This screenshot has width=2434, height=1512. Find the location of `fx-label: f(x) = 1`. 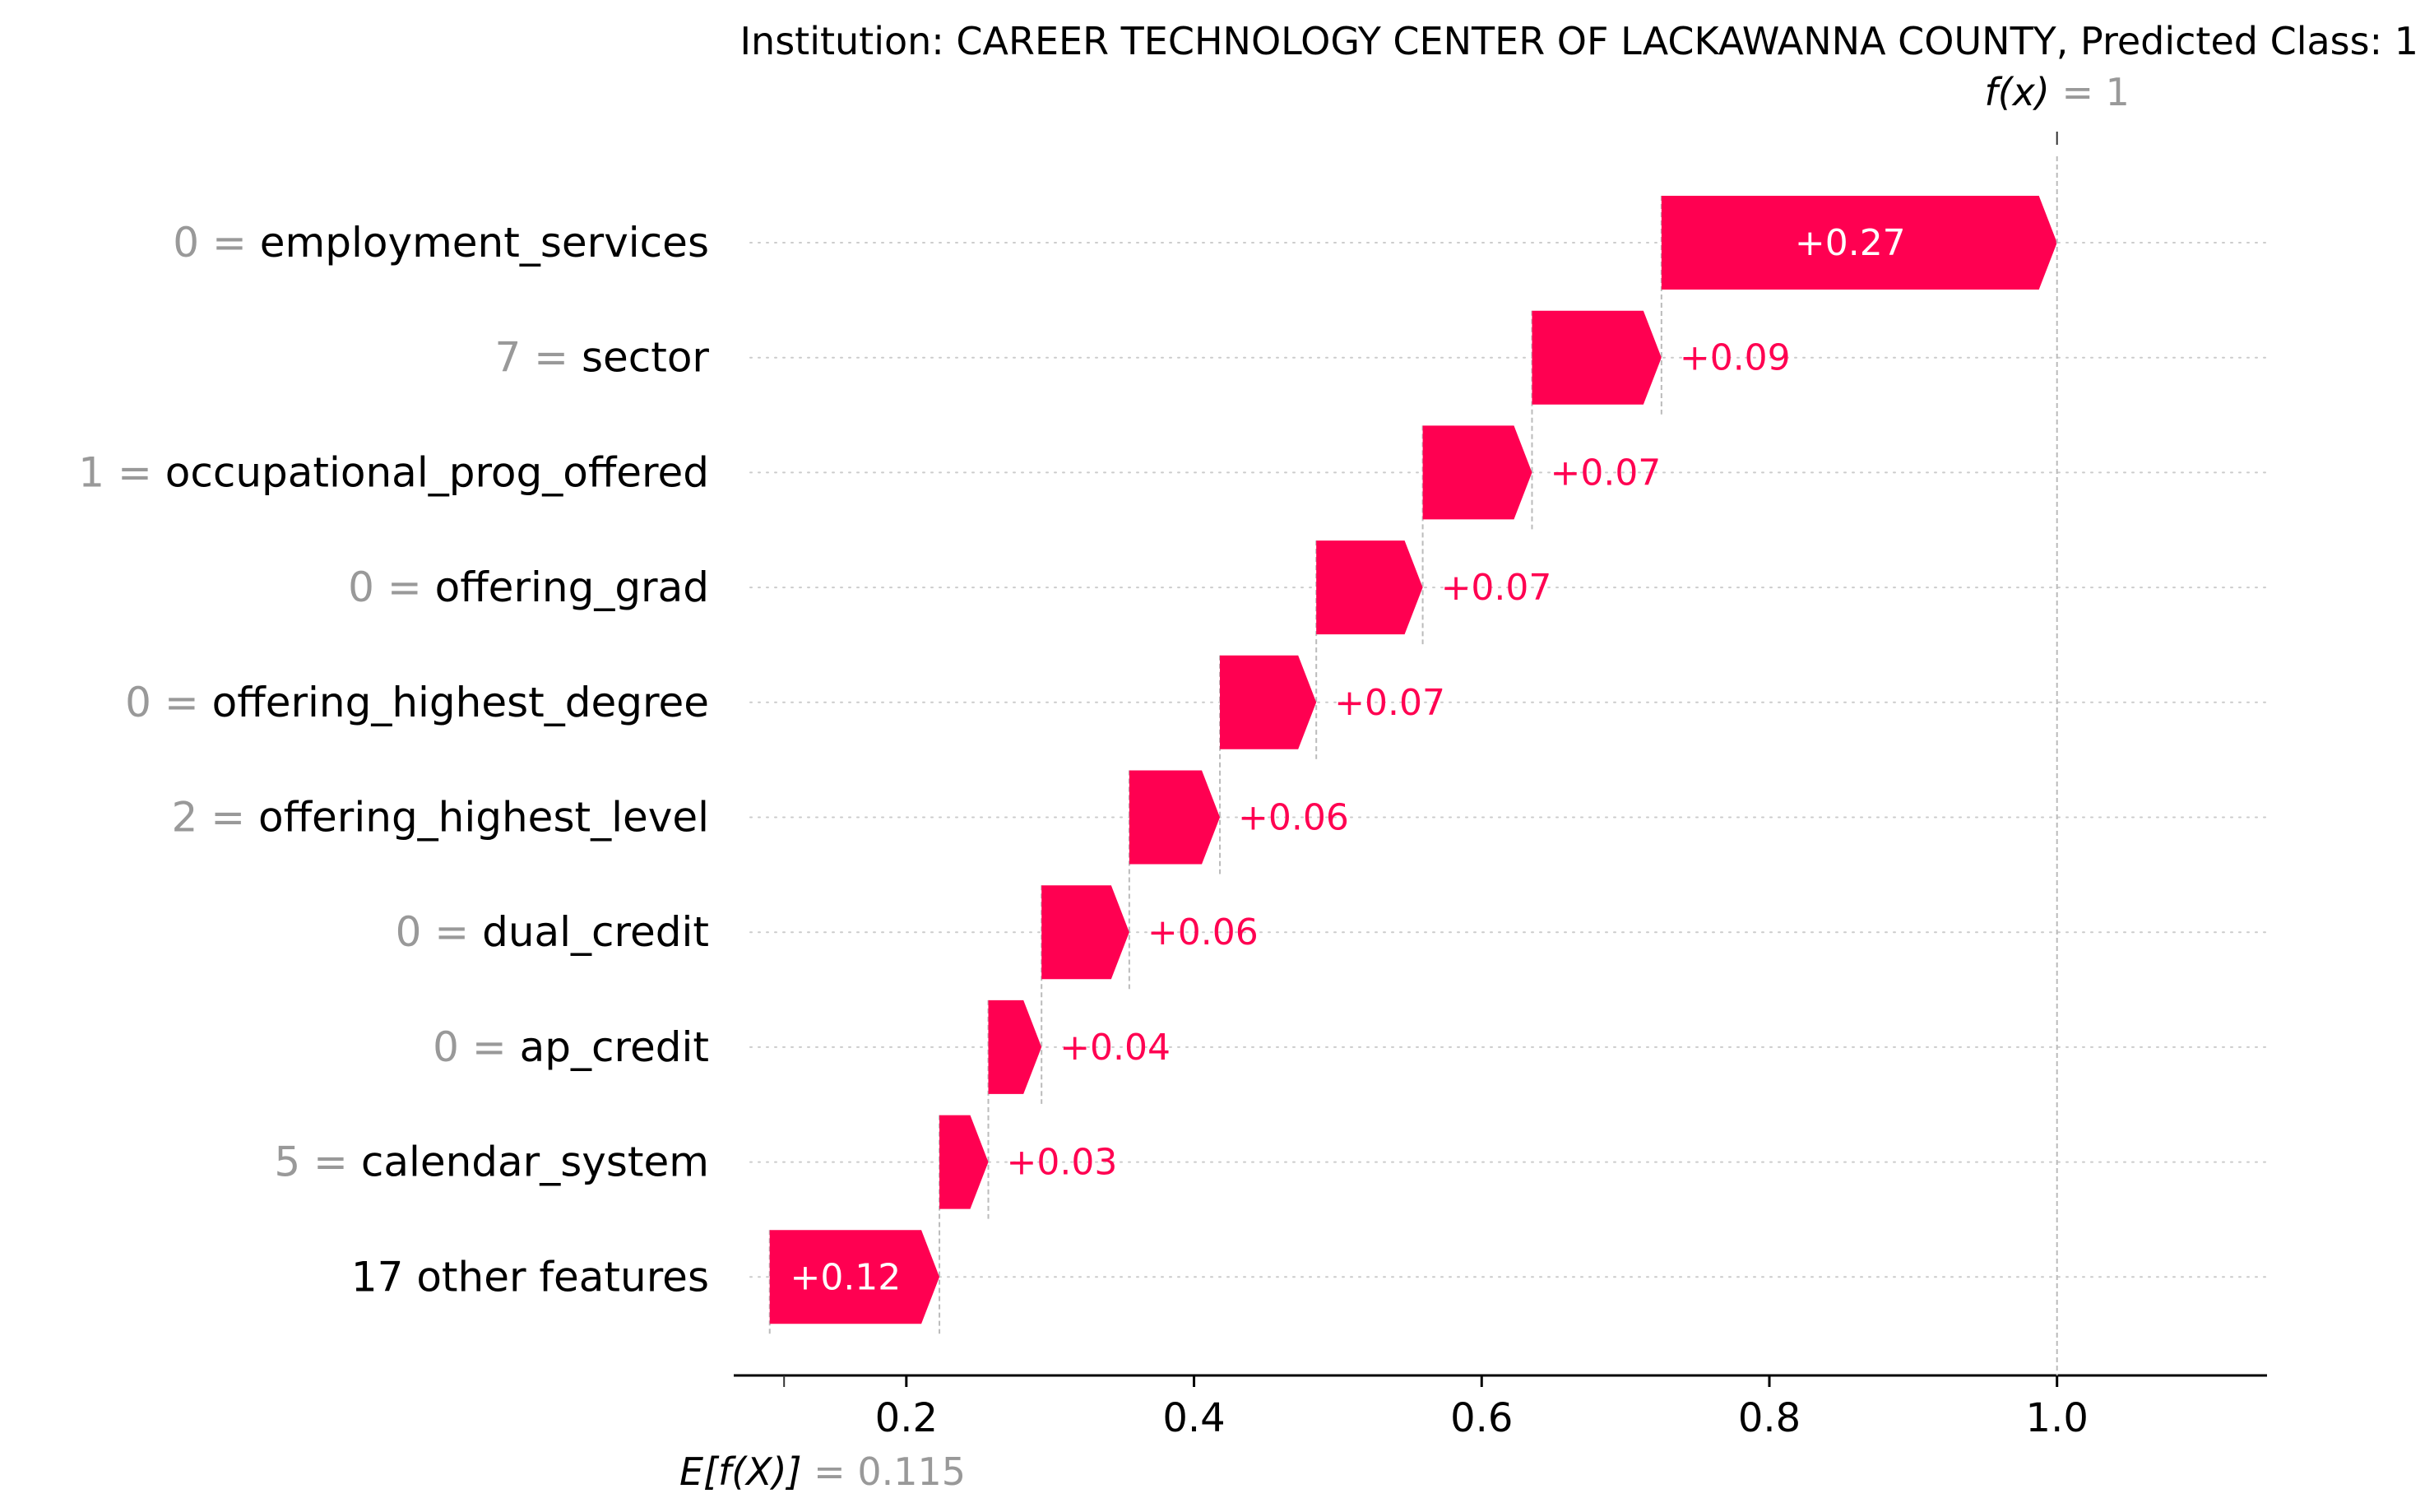

fx-label: f(x) = 1 is located at coordinates (2057, 92).